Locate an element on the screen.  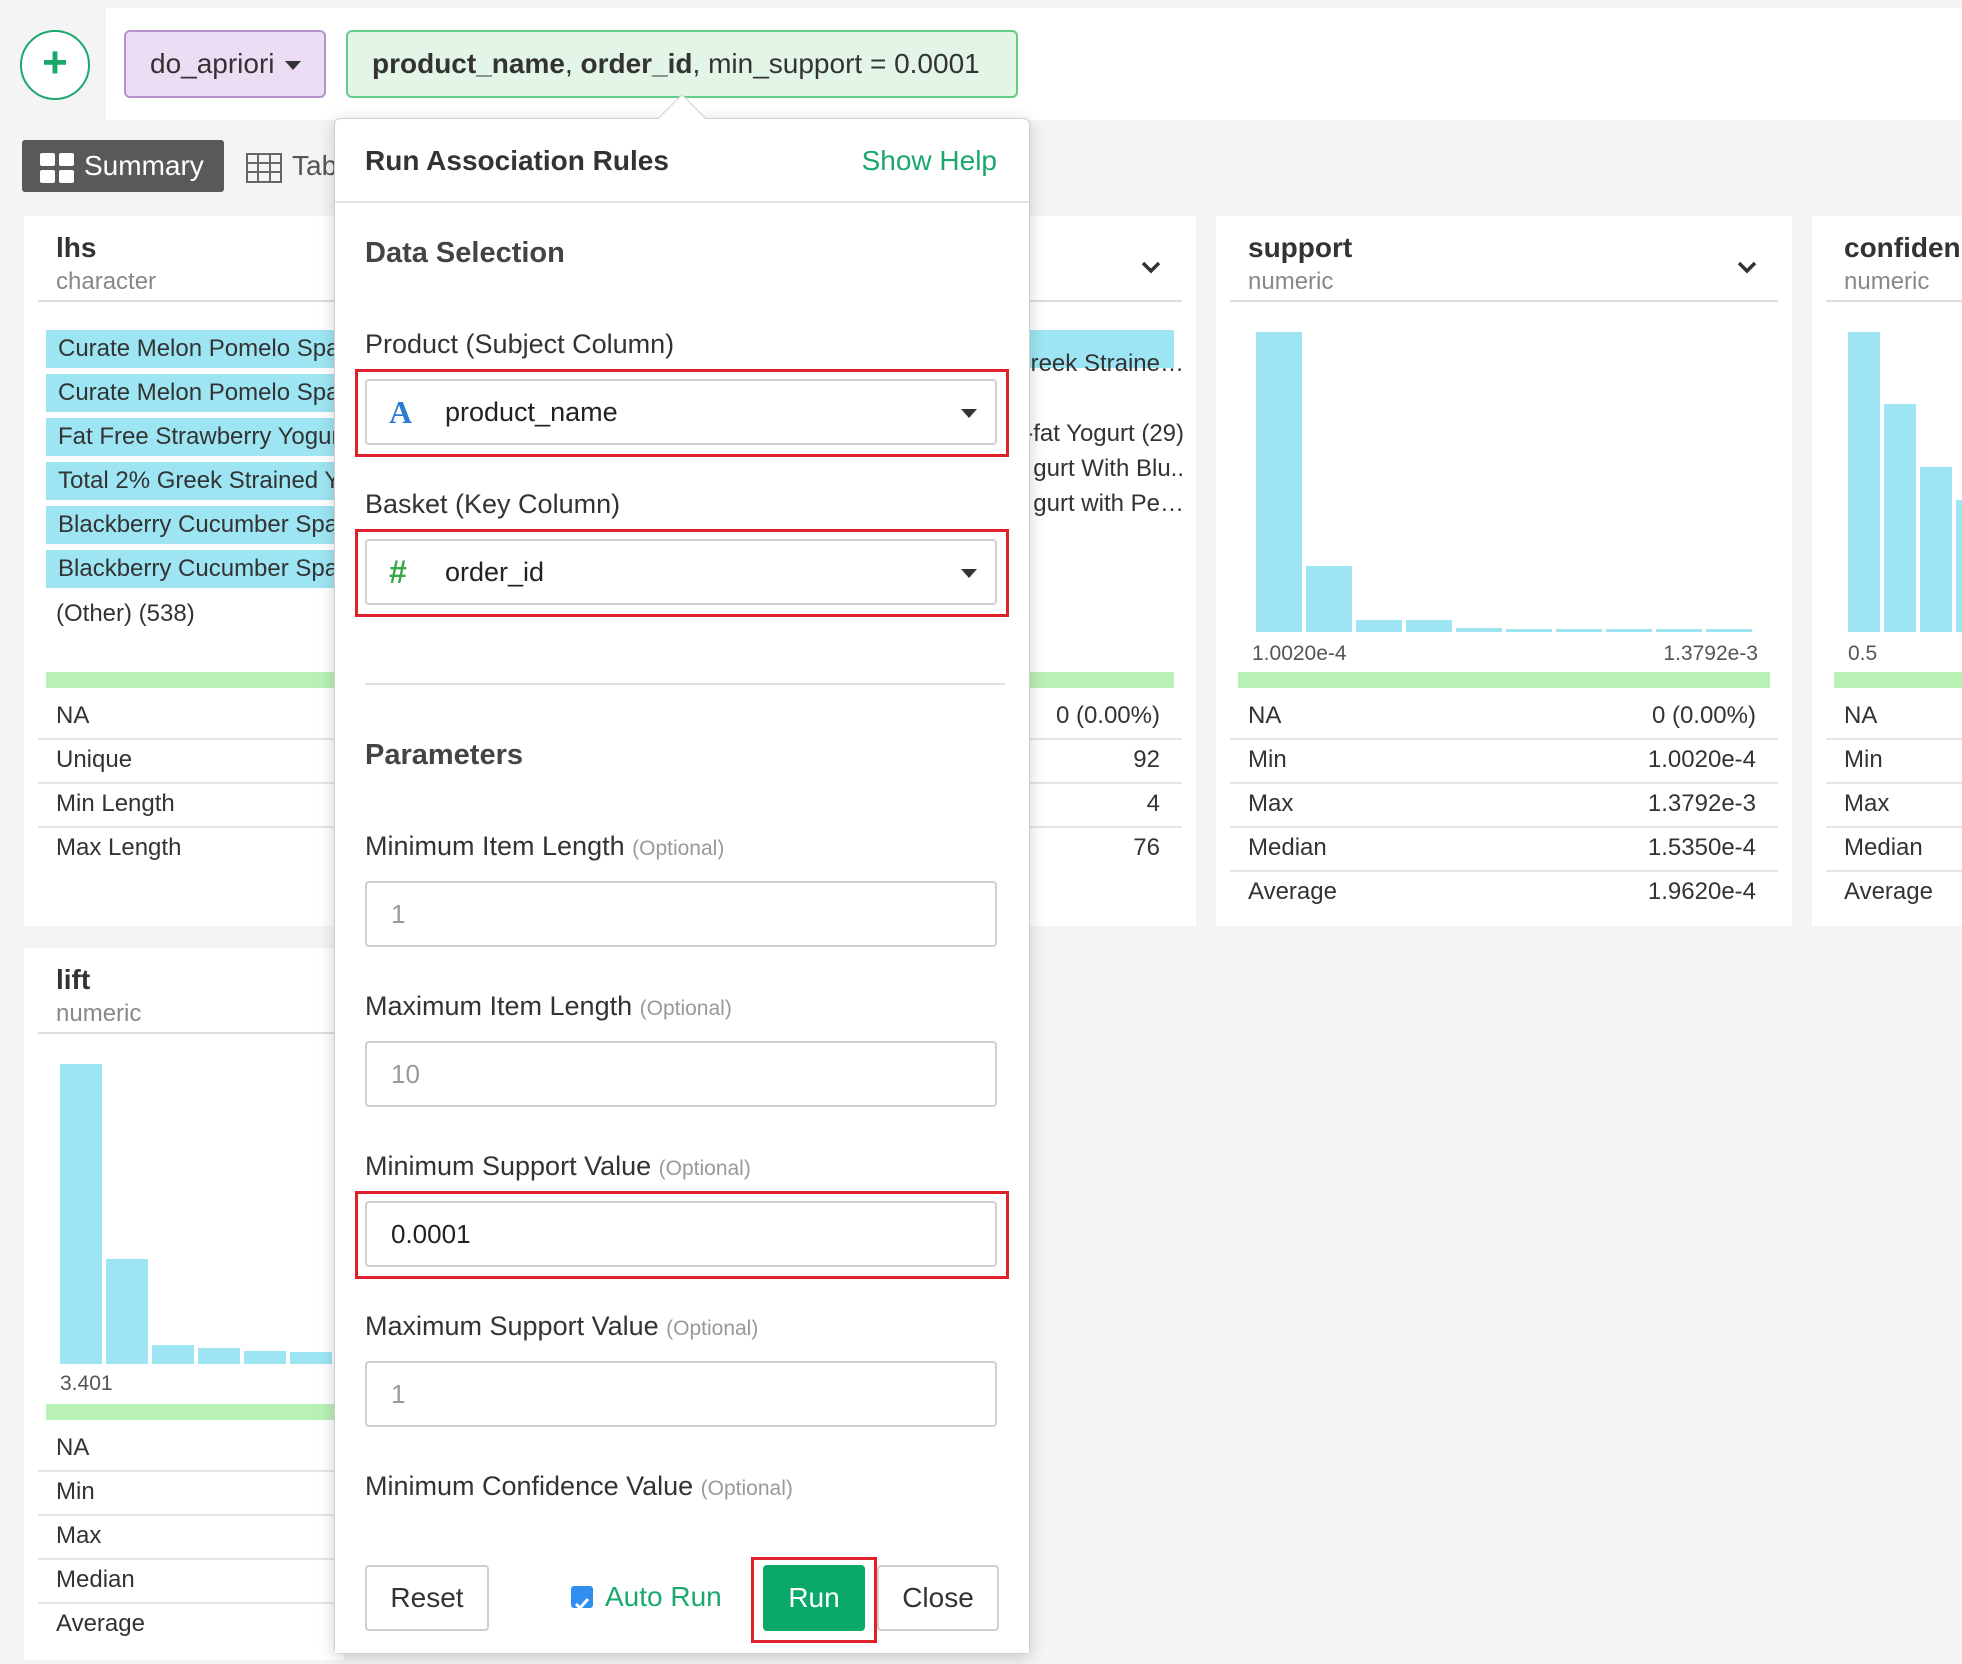
string-type-icon: A is located at coordinates (401, 412).